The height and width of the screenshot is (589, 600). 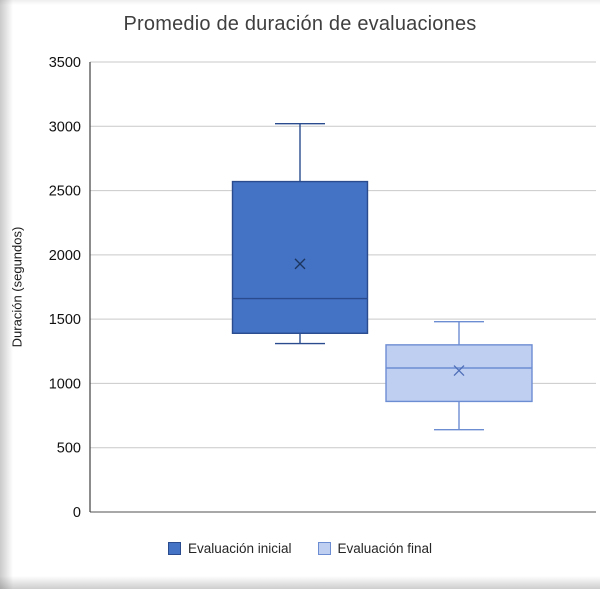 I want to click on chart-title: Promedio de duración de evaluaciones, so click(x=300, y=24).